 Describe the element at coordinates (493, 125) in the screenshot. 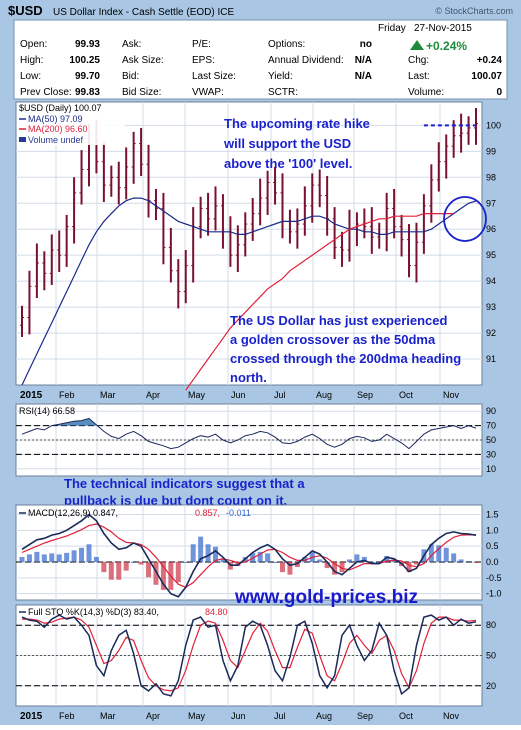

I see `price-tick-label: 100` at that location.